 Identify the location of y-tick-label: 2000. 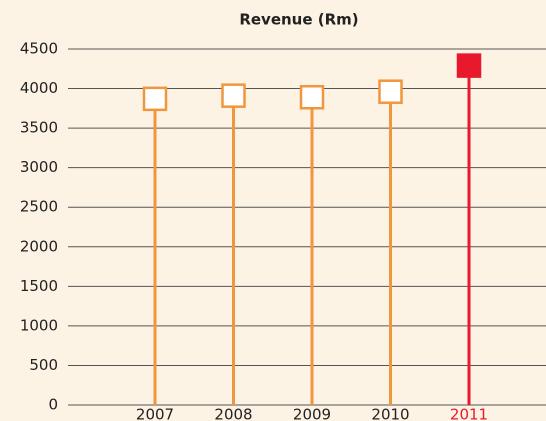
(39, 246).